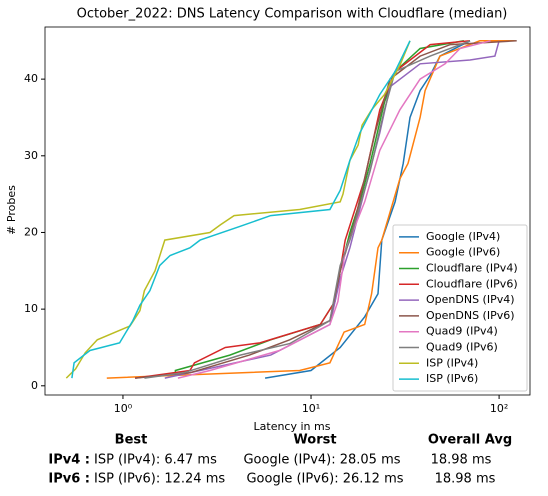  Describe the element at coordinates (314, 440) in the screenshot. I see `table-header: Worst` at that location.